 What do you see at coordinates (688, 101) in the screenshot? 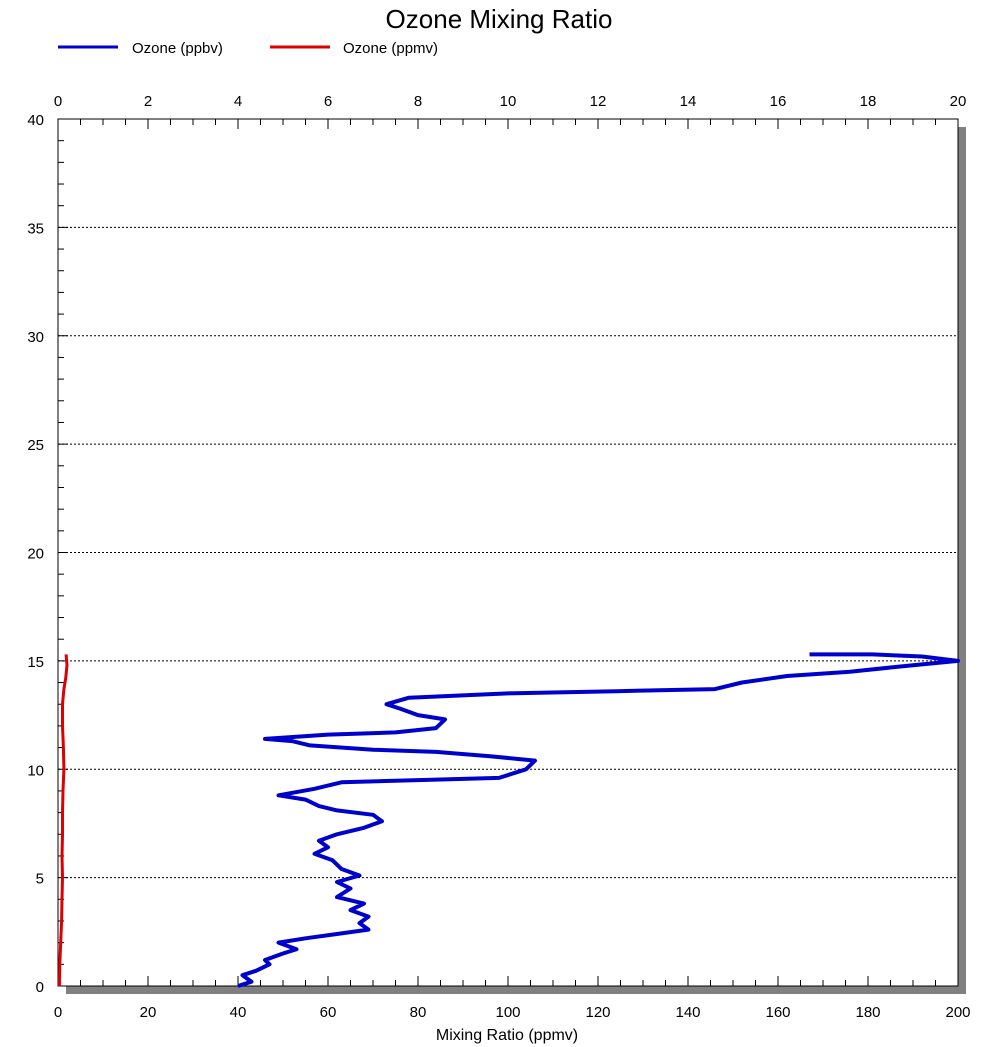
I see `x-top-tick-label: 14` at bounding box center [688, 101].